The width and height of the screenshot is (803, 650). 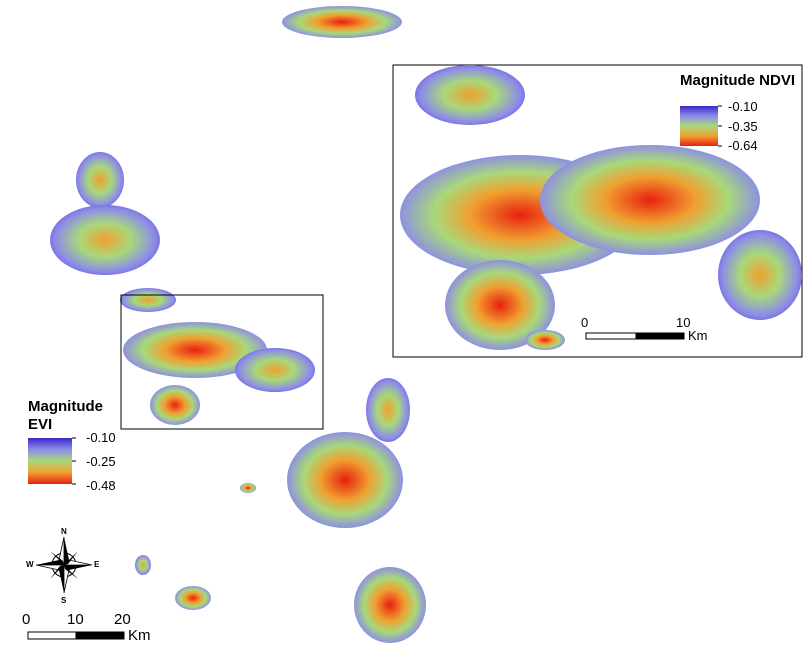 What do you see at coordinates (65, 406) in the screenshot?
I see `evi-legend-title-line1: Magnitude` at bounding box center [65, 406].